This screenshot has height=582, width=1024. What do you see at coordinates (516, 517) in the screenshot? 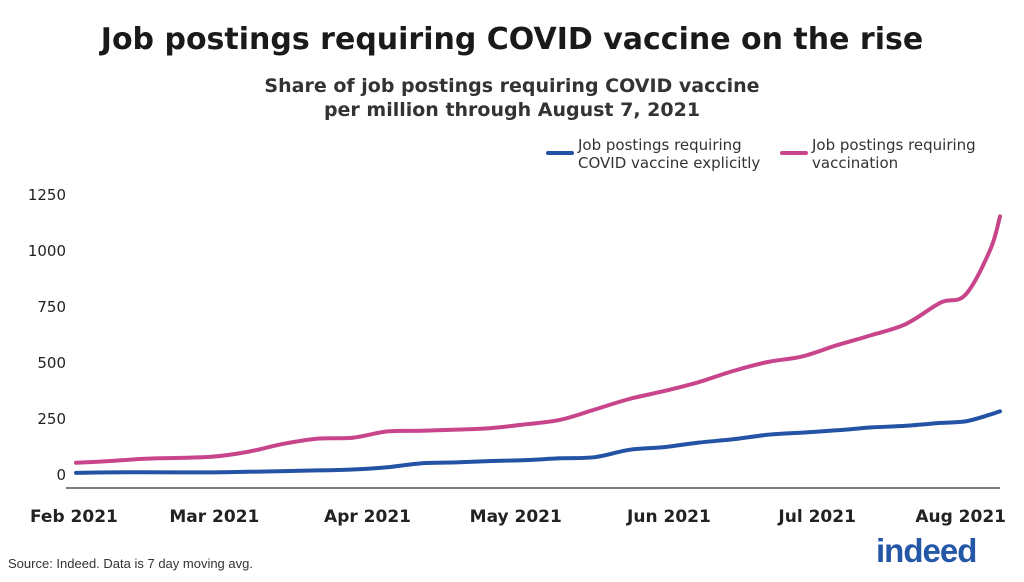
I see `x-tick-label: May 2021` at bounding box center [516, 517].